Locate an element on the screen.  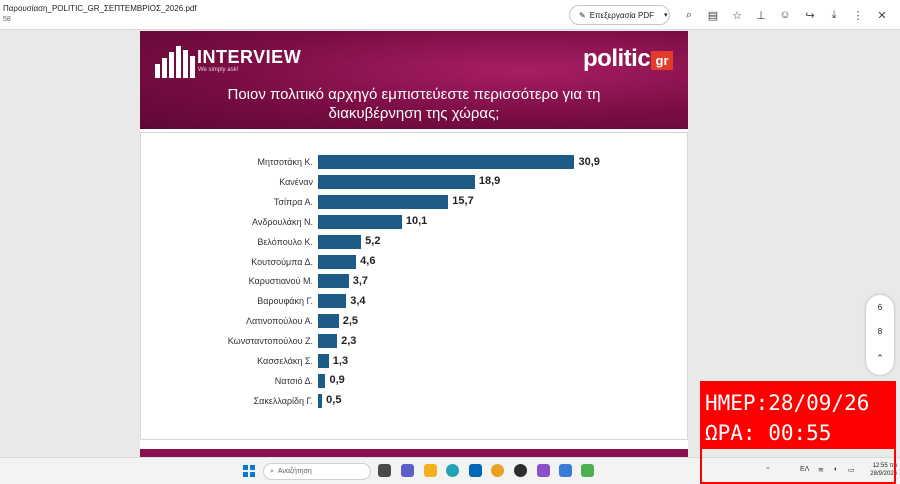
star-icon: ☆ is located at coordinates (737, 15).